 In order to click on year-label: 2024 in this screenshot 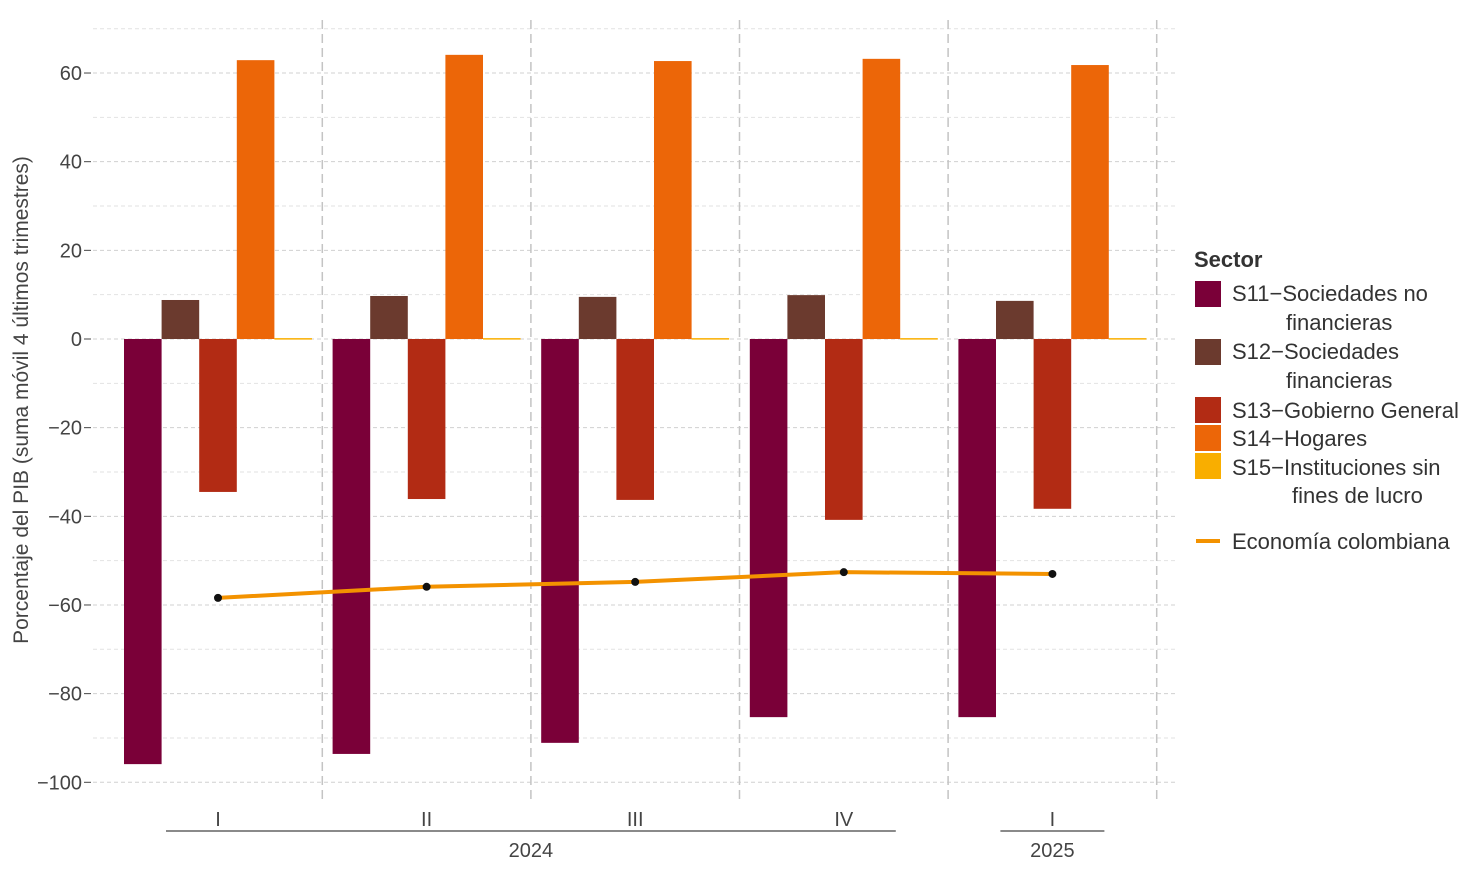, I will do `click(531, 851)`.